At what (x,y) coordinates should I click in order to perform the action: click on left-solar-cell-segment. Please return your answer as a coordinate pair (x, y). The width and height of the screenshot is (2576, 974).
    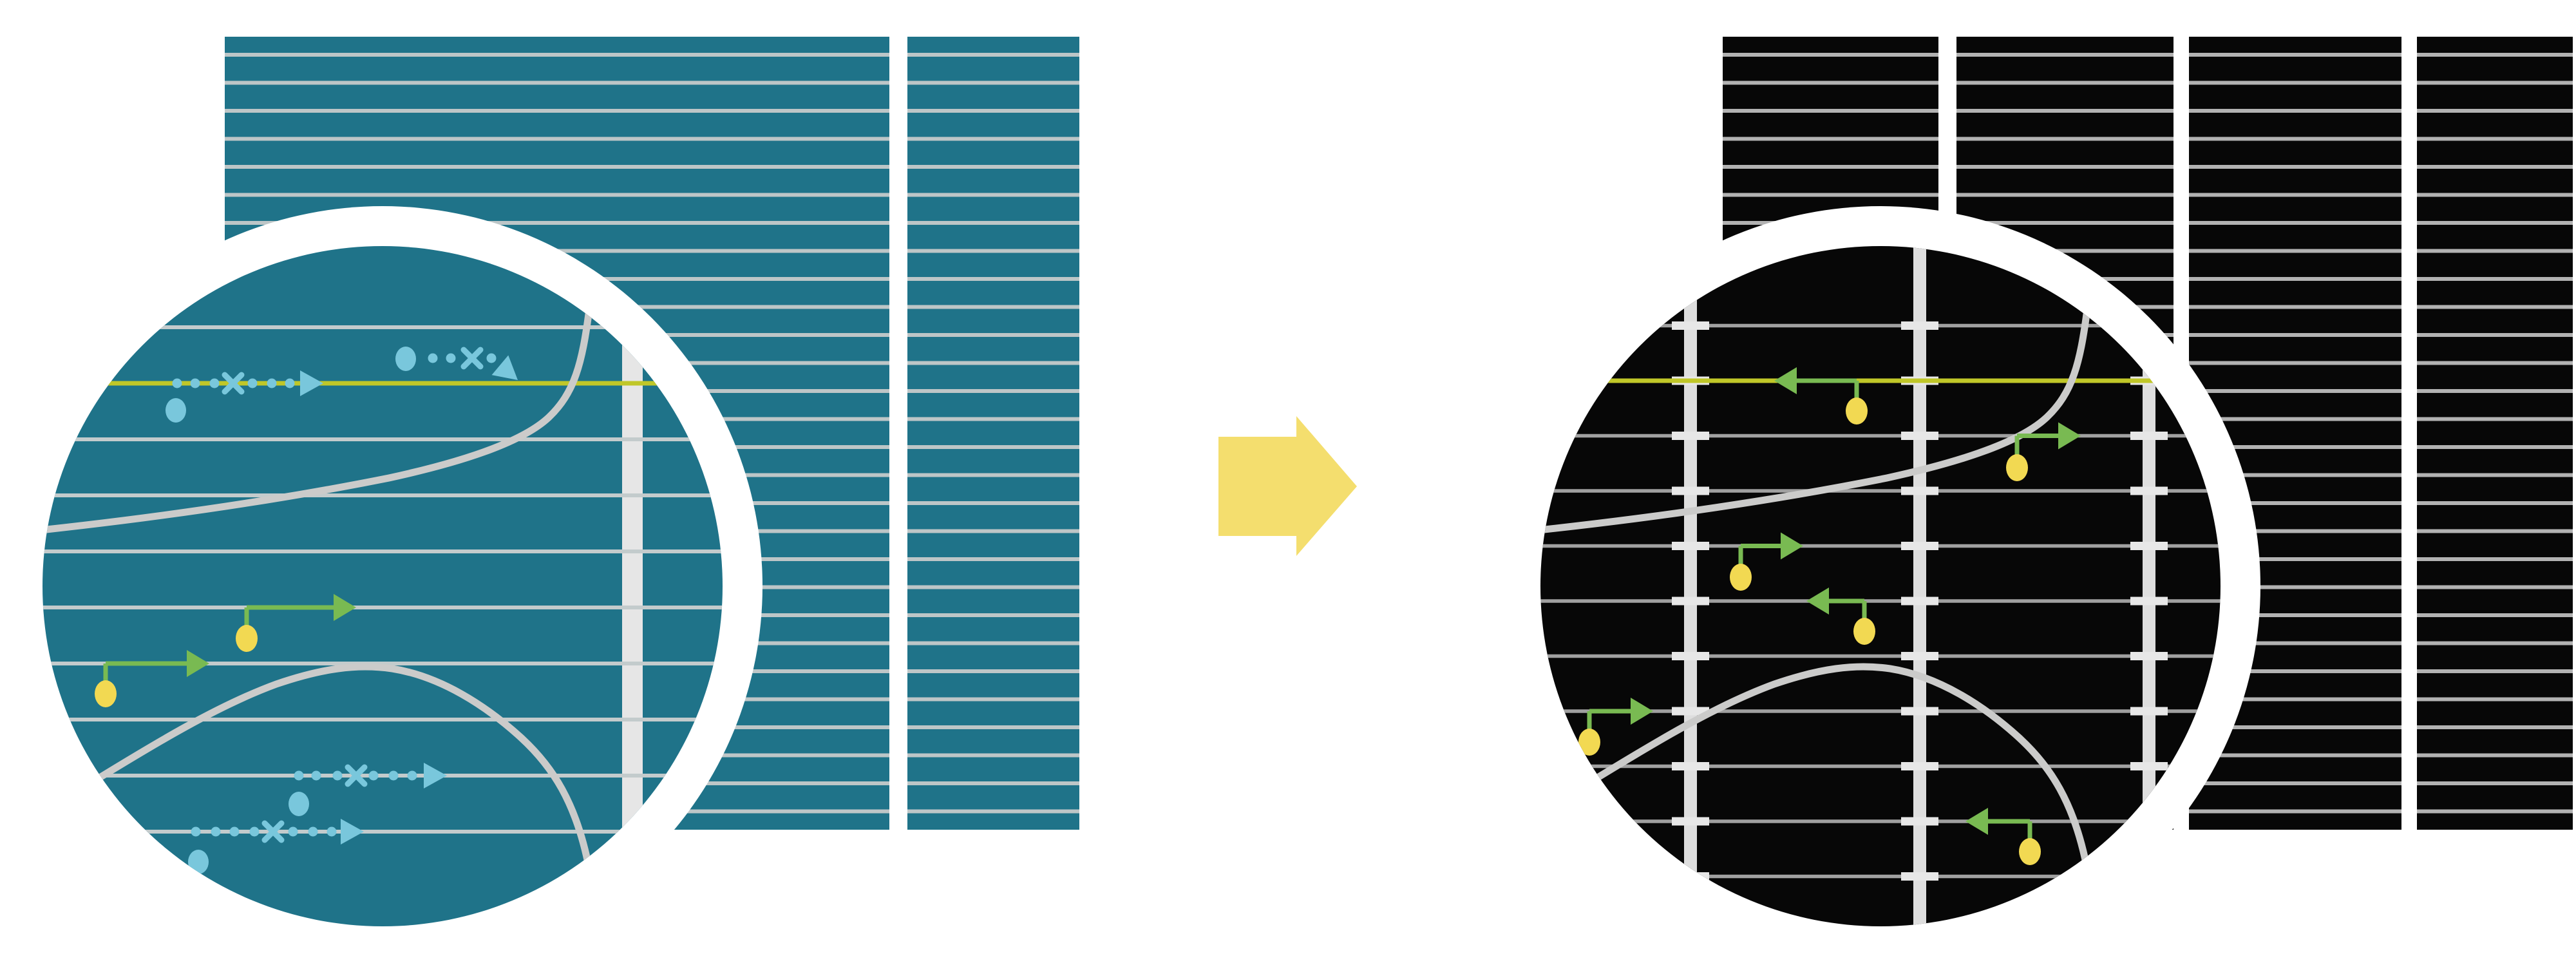
    Looking at the image, I should click on (993, 433).